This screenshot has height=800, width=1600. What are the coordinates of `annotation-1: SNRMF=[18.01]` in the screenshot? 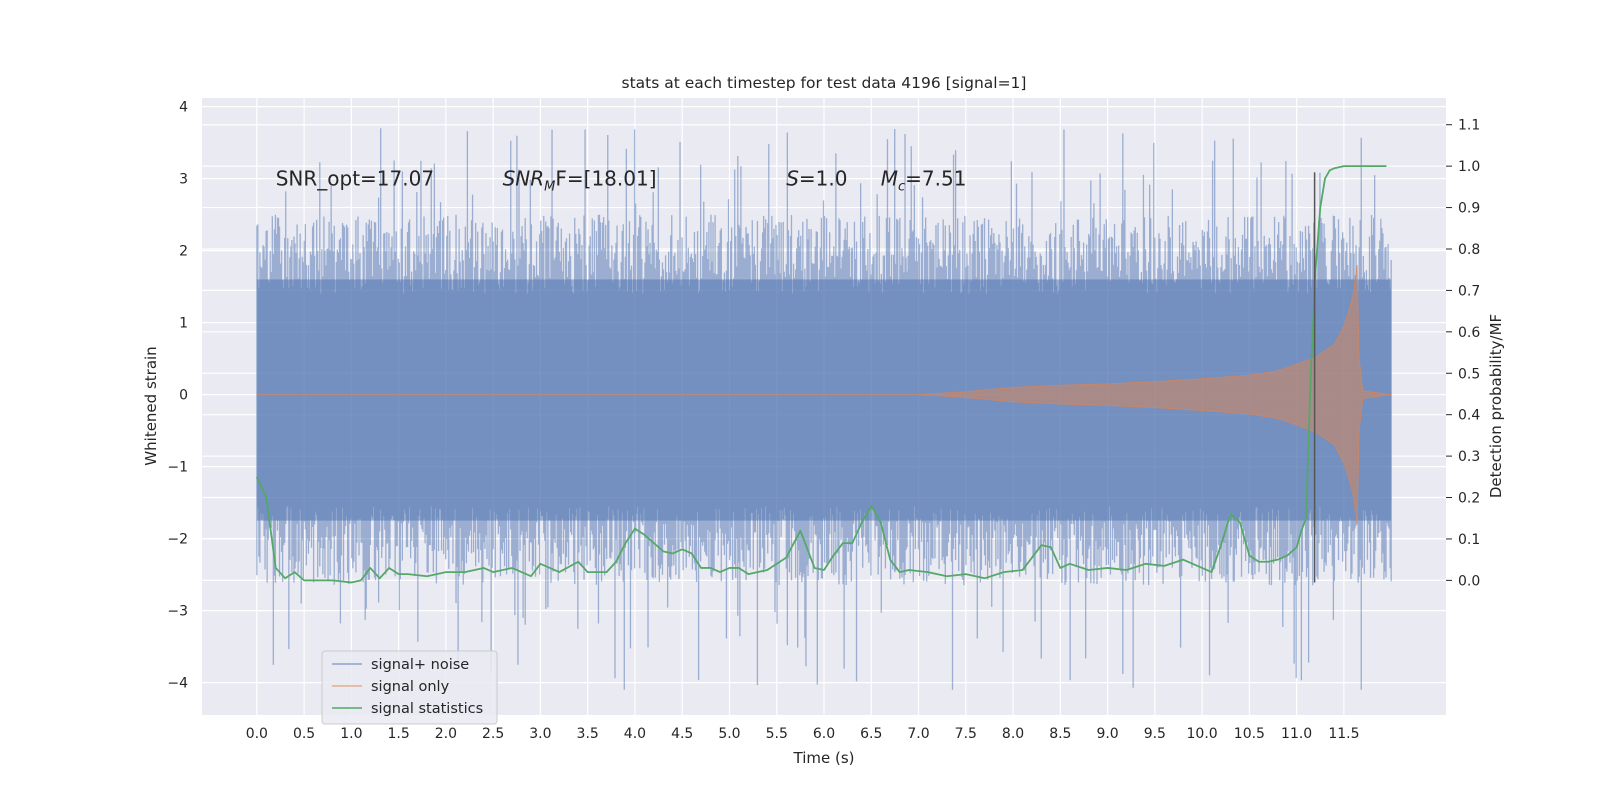 It's located at (580, 181).